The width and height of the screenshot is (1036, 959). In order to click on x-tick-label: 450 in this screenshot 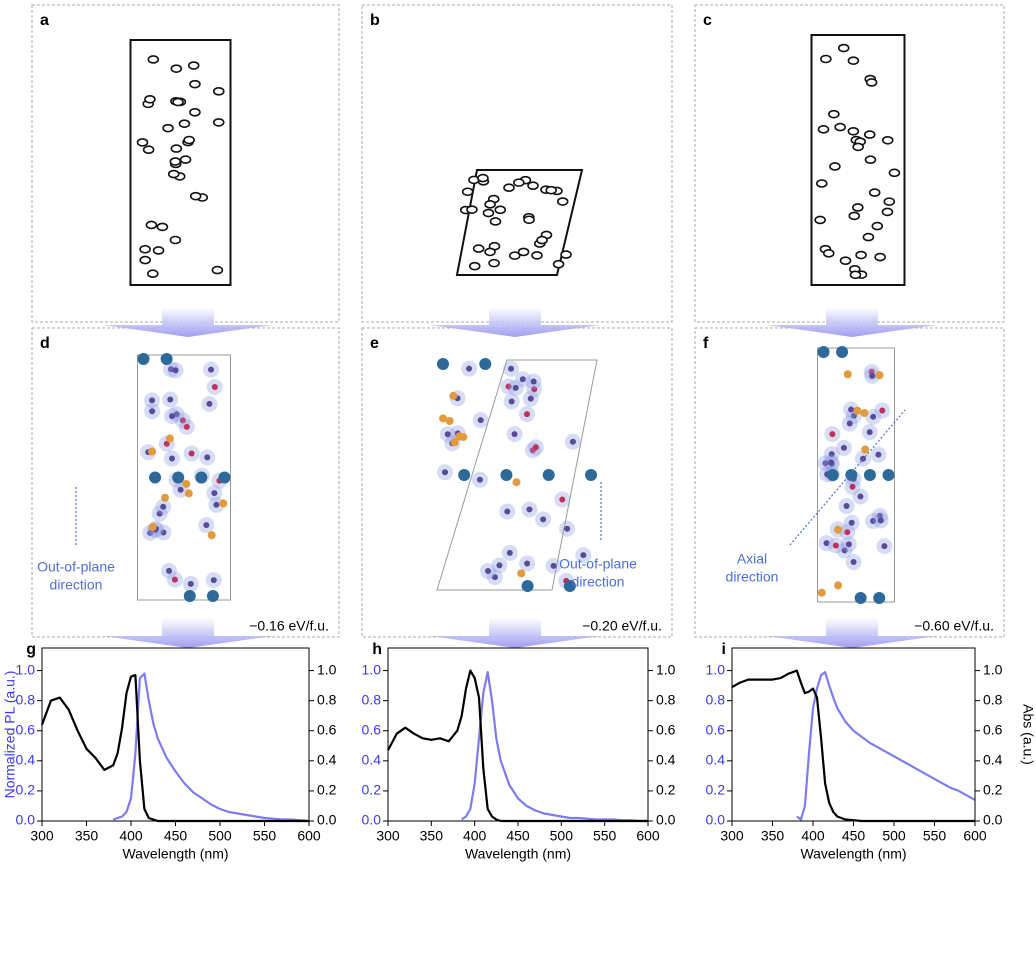, I will do `click(176, 836)`.